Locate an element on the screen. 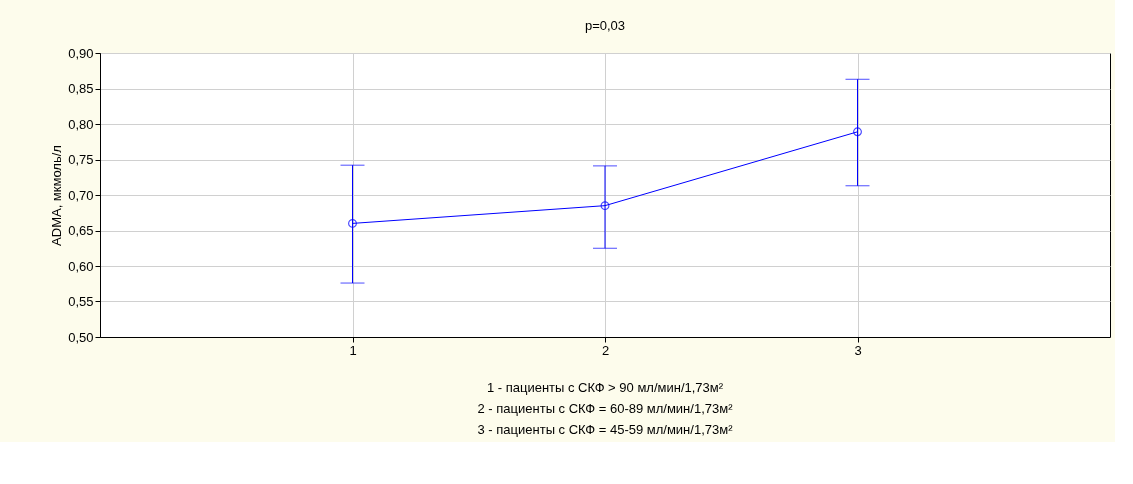  chart-title: p=0,03 is located at coordinates (605, 25).